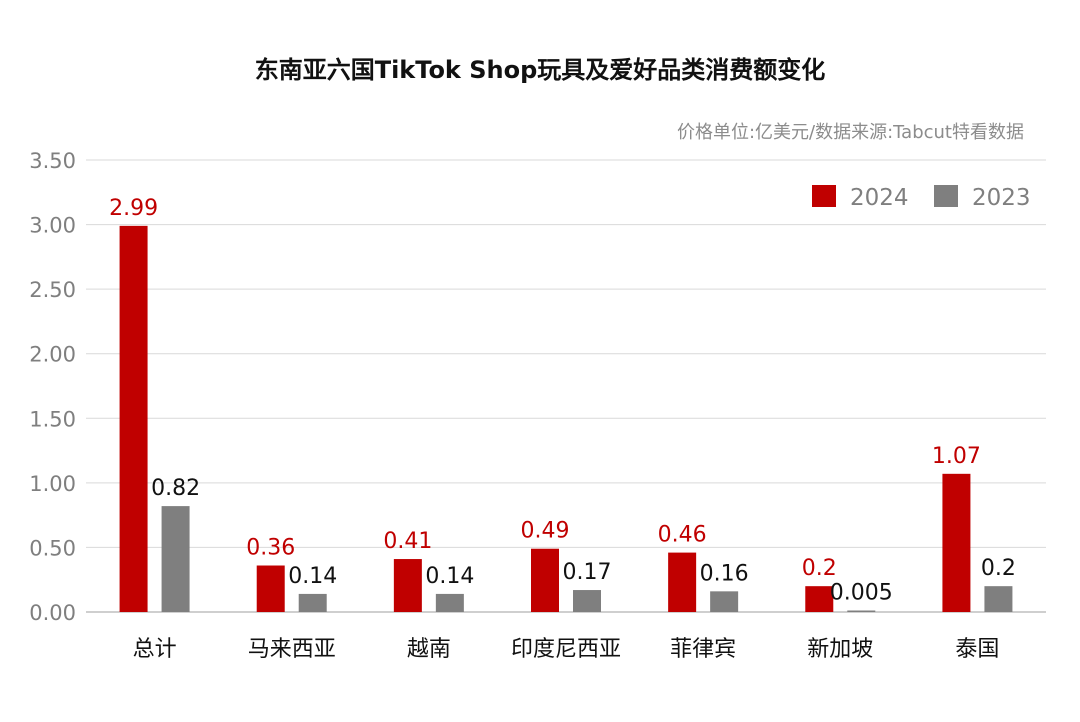 The height and width of the screenshot is (722, 1080). Describe the element at coordinates (52, 290) in the screenshot. I see `y-tick-label: 2.50` at that location.